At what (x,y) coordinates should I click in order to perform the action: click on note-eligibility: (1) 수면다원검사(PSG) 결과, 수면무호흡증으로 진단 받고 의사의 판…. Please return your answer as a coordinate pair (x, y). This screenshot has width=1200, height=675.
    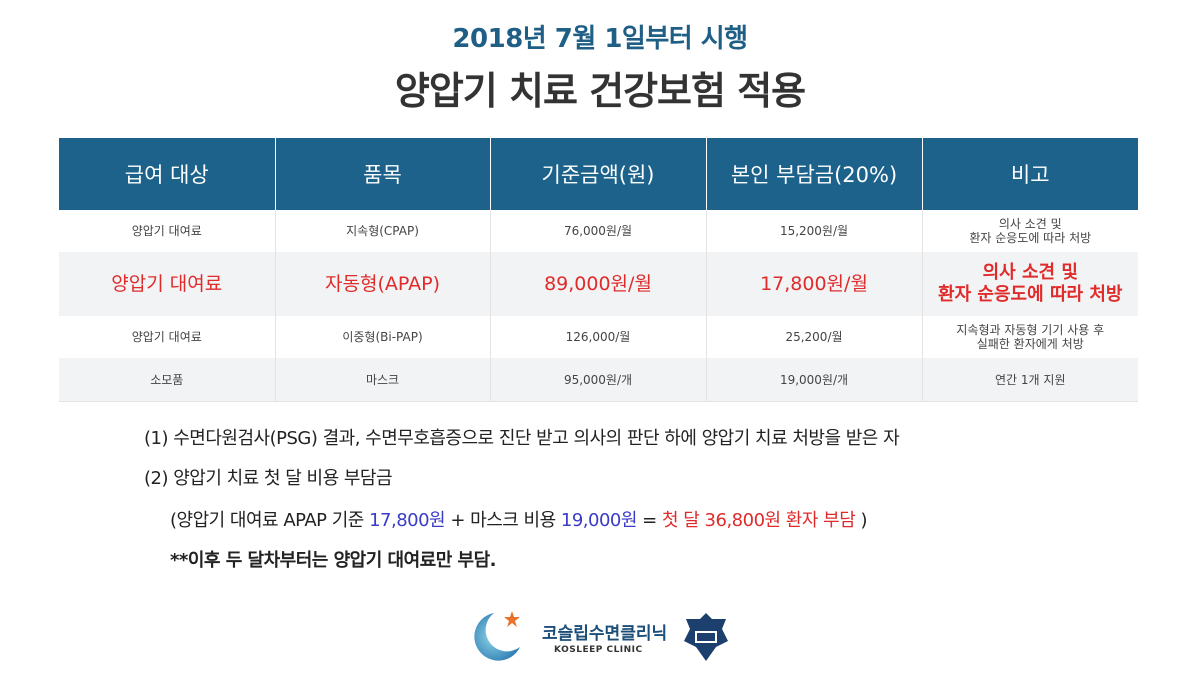
    Looking at the image, I should click on (522, 438).